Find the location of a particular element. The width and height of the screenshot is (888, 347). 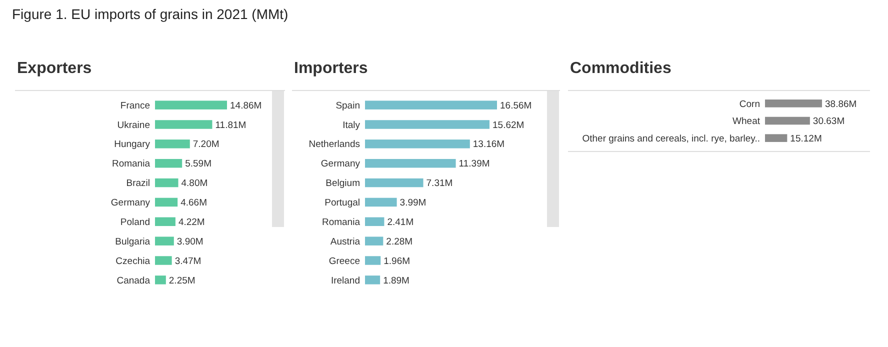

data-label: 7.31M is located at coordinates (439, 184).